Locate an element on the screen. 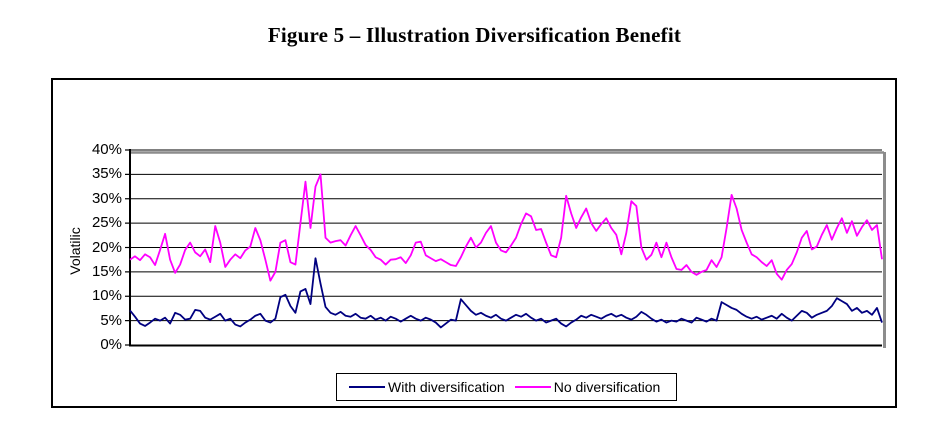 The height and width of the screenshot is (446, 949). legend: With diversification No diversification is located at coordinates (506, 387).